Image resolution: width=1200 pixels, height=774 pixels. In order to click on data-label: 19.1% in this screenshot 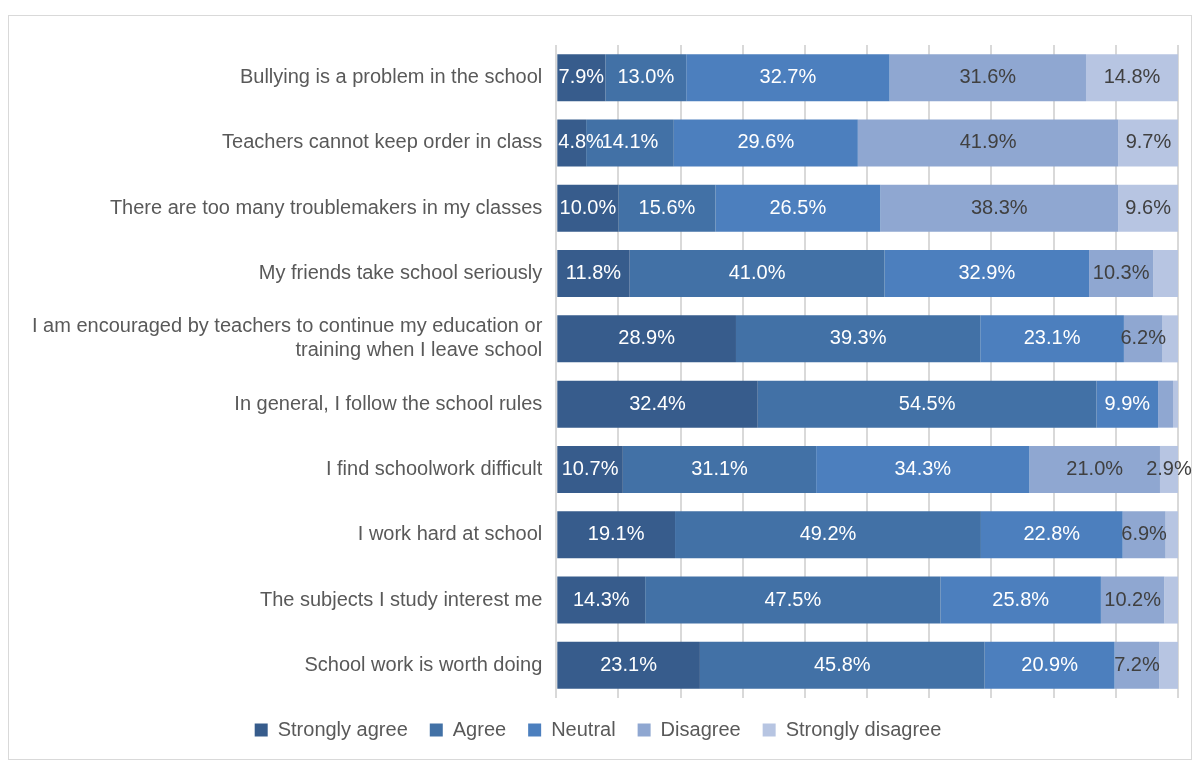, I will do `click(616, 533)`.